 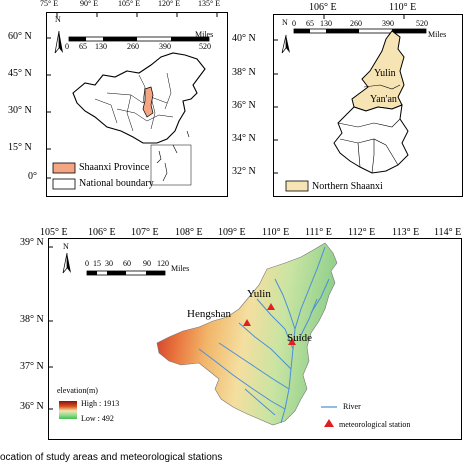 What do you see at coordinates (147, 263) in the screenshot?
I see `panel-c-scale-90: 90` at bounding box center [147, 263].